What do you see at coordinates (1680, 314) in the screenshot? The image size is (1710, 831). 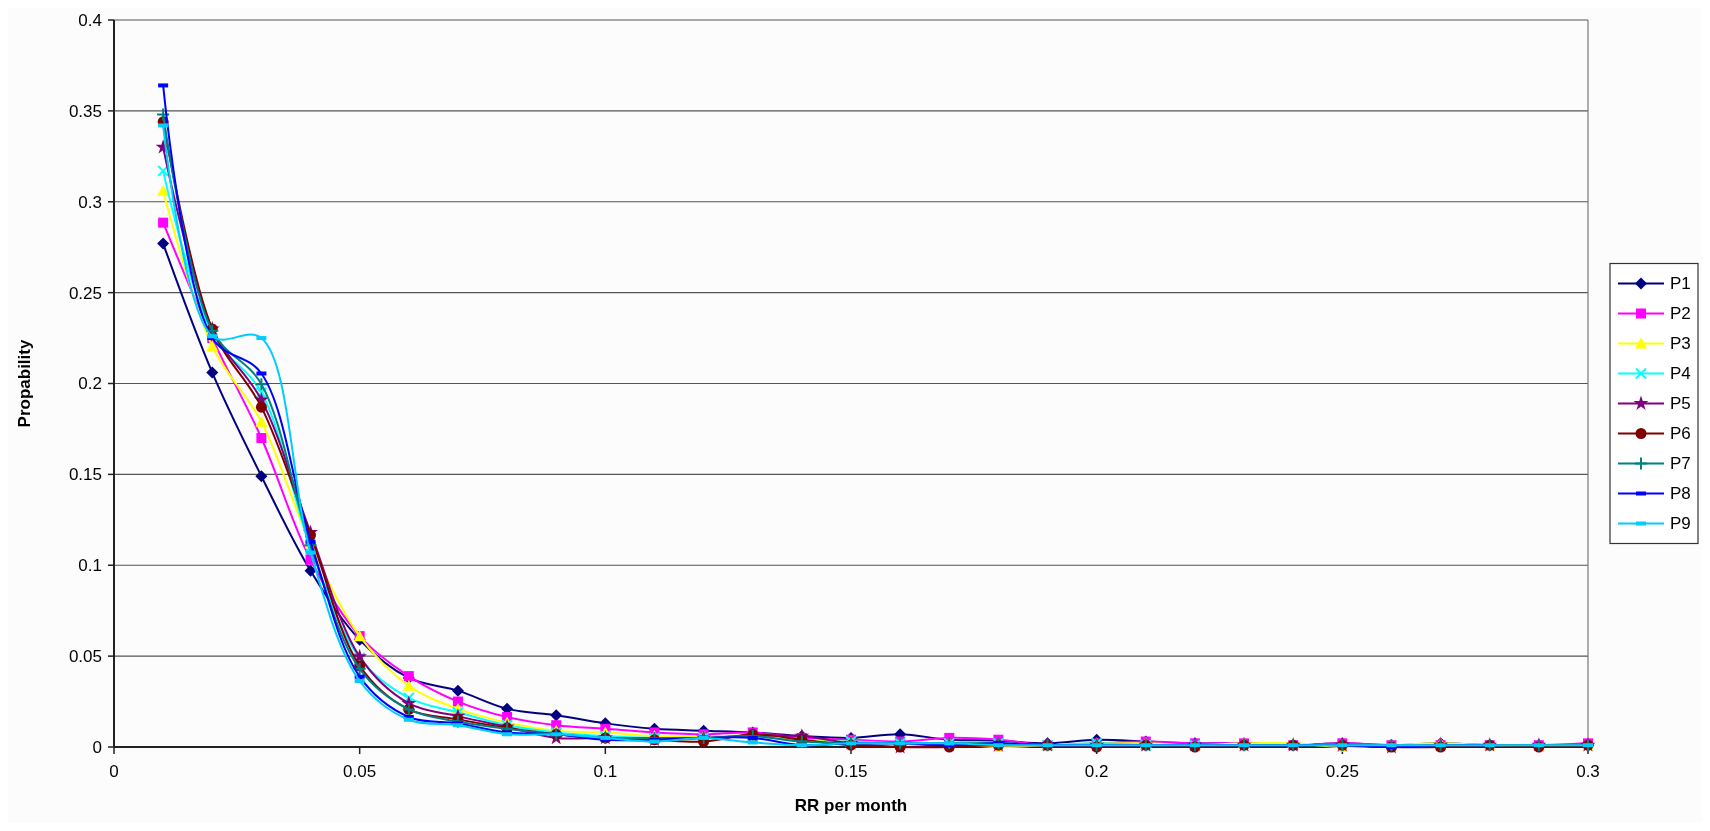 I see `legend-label: P2` at bounding box center [1680, 314].